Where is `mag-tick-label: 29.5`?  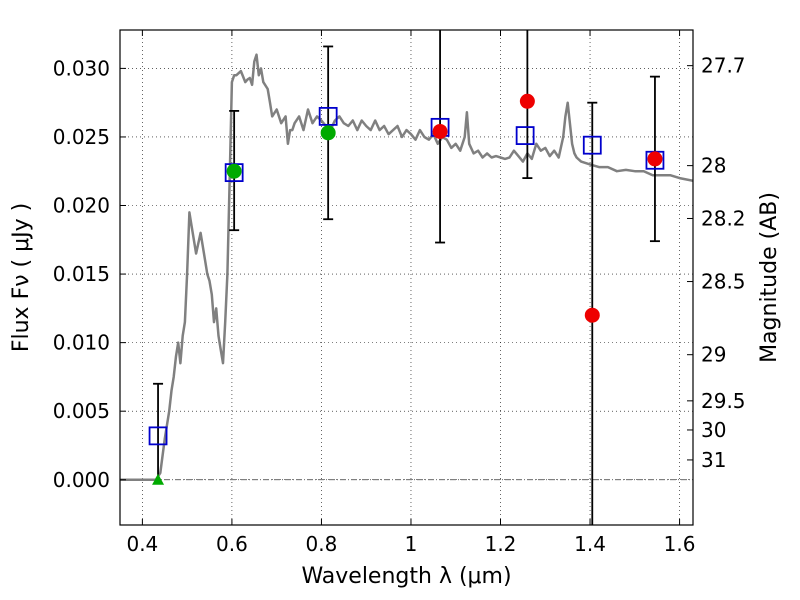
mag-tick-label: 29.5 is located at coordinates (723, 401).